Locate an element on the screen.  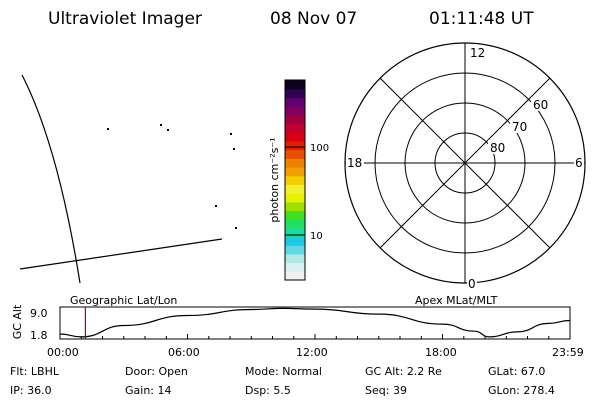
colorbar: 100 10 photon cm⁻²s⁻¹ is located at coordinates (298, 180).